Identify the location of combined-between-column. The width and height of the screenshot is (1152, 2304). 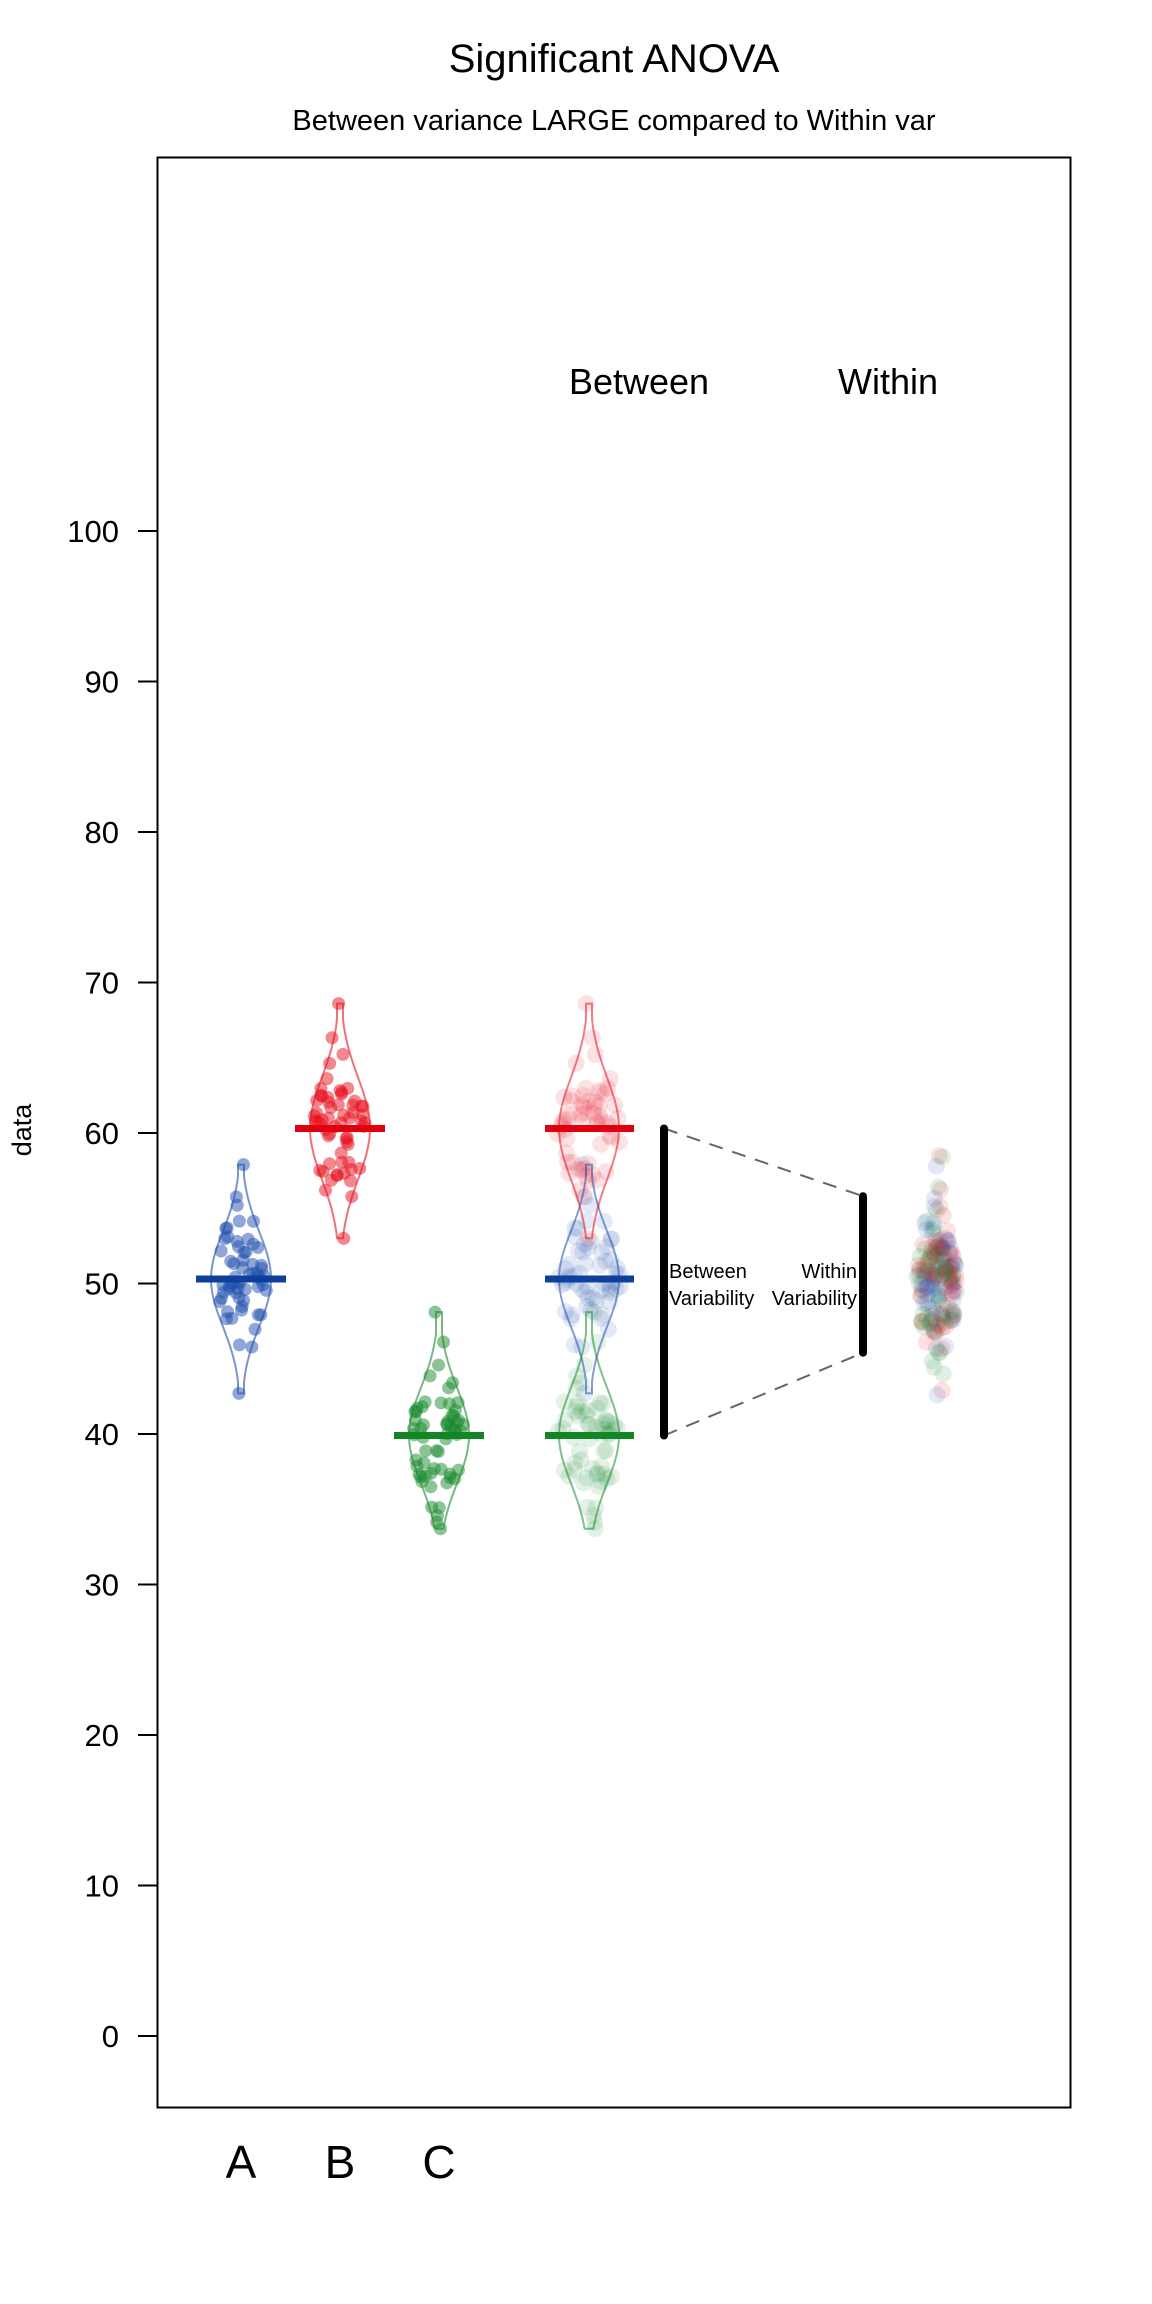
(589, 1266).